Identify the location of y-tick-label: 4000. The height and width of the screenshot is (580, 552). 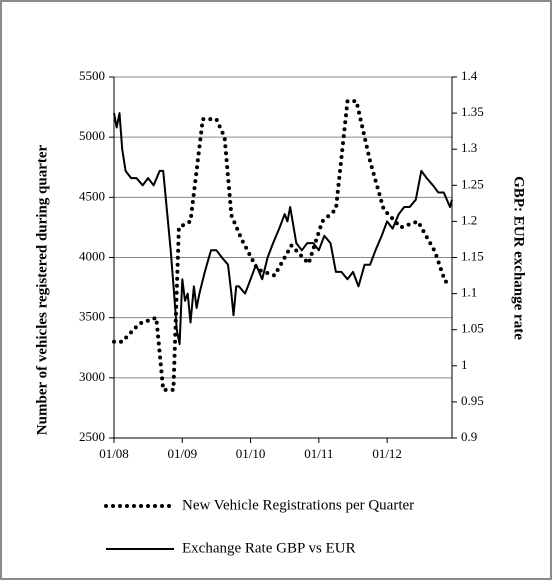
(92, 255).